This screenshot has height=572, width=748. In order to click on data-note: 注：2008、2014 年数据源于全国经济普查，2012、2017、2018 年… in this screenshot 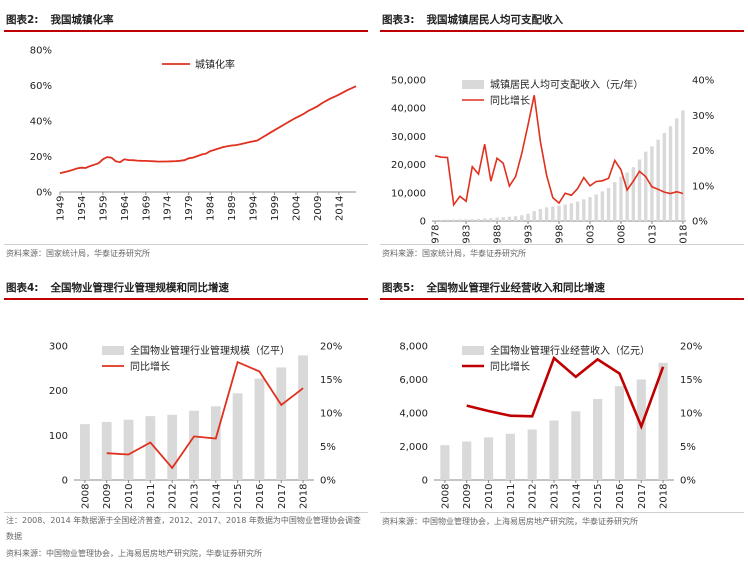, I will do `click(183, 528)`.